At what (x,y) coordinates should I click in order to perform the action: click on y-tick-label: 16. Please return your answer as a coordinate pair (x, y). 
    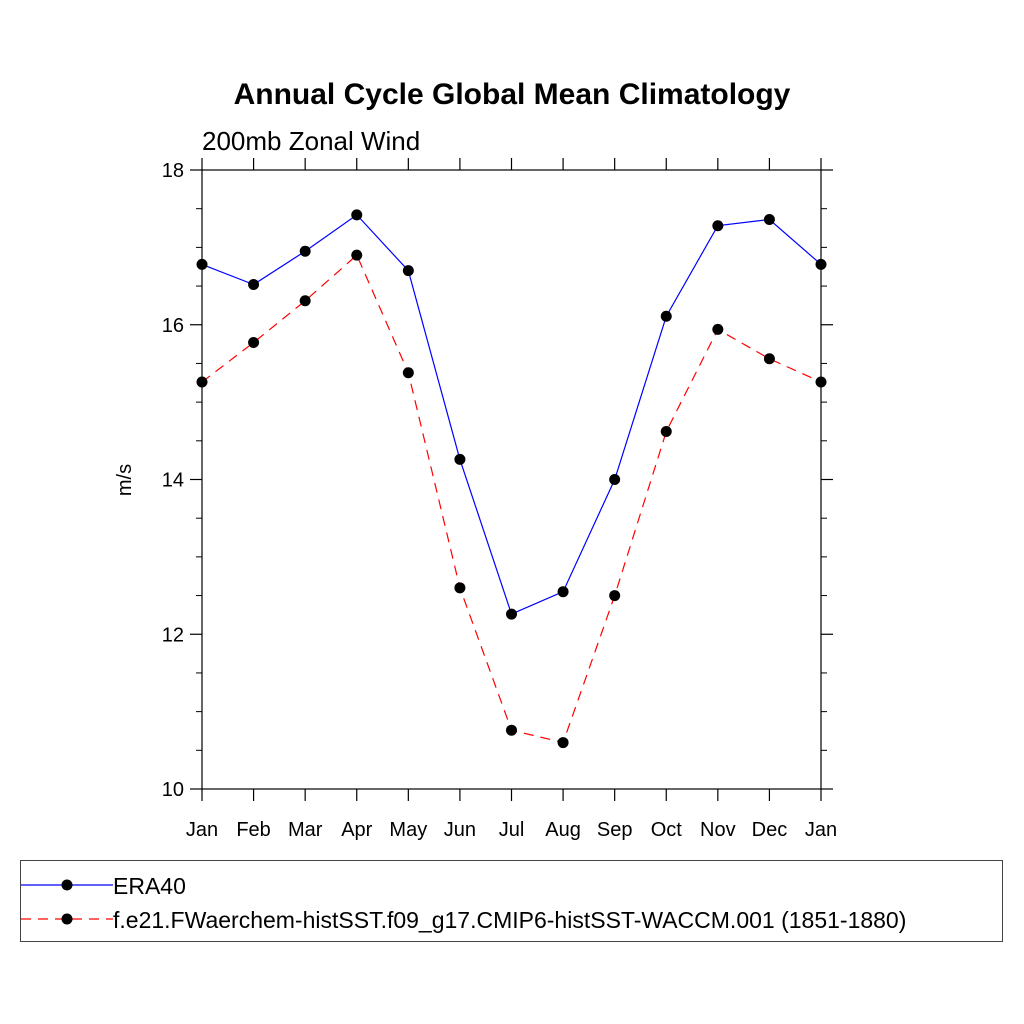
    Looking at the image, I should click on (173, 326).